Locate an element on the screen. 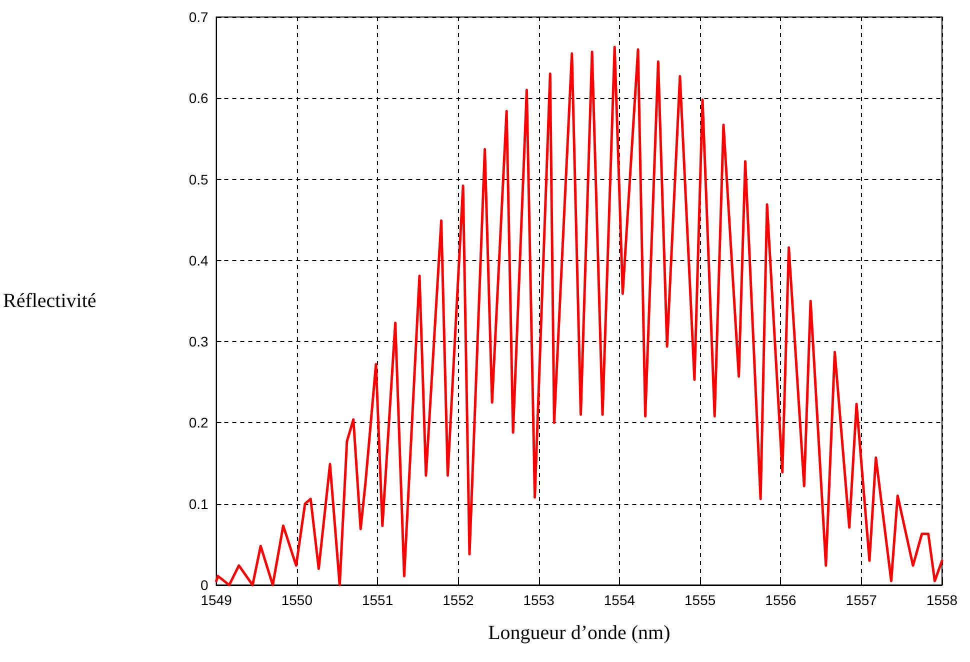 The image size is (970, 662). x-tick-label: 1557 is located at coordinates (862, 600).